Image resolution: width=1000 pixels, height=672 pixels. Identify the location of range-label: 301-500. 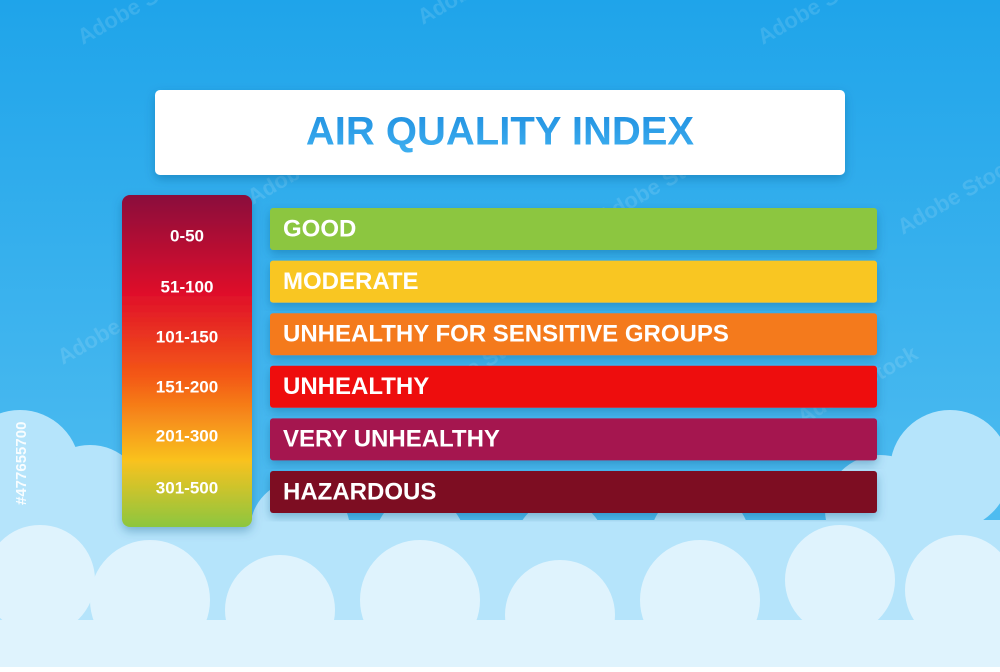
(187, 487).